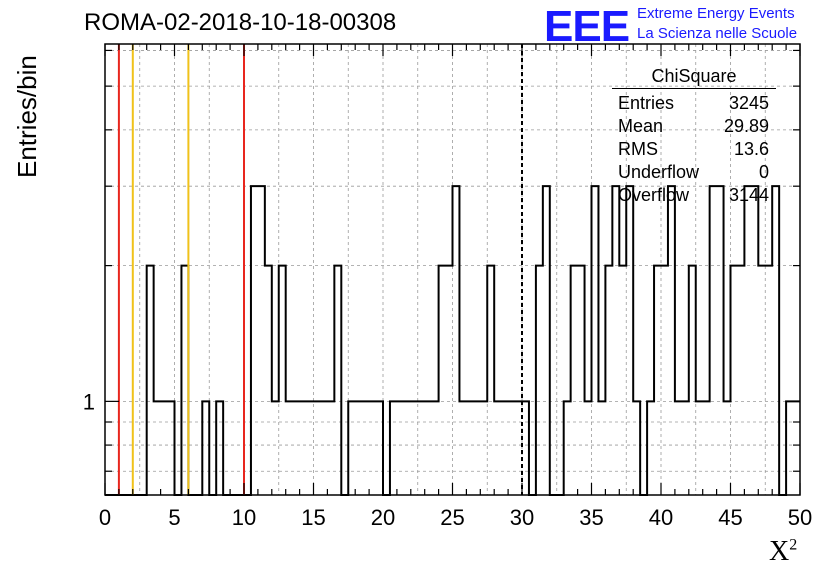  Describe the element at coordinates (800, 517) in the screenshot. I see `x-tick-label: 50` at that location.